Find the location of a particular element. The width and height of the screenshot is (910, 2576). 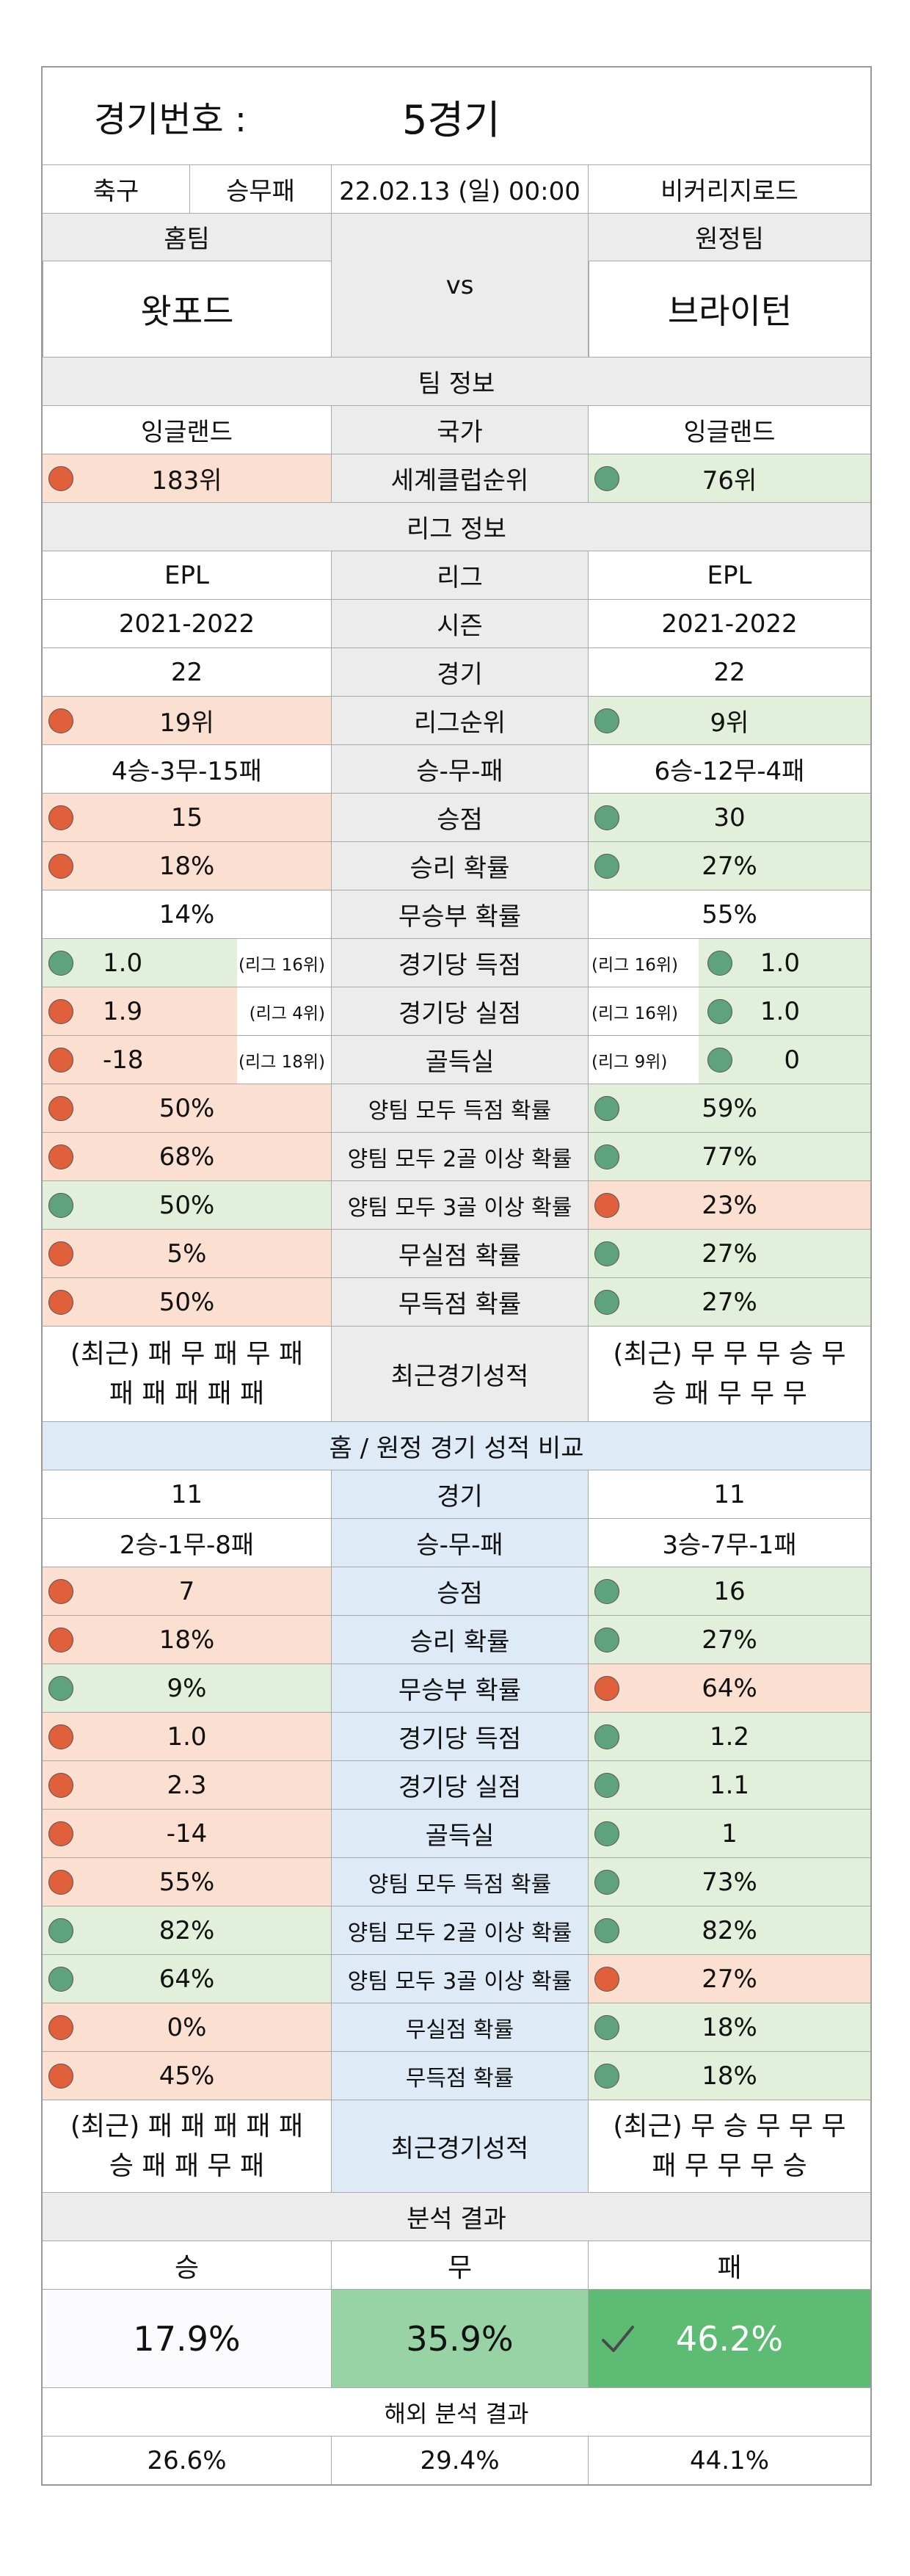

stat-row: 18% 승리 확률 27% is located at coordinates (457, 1639).